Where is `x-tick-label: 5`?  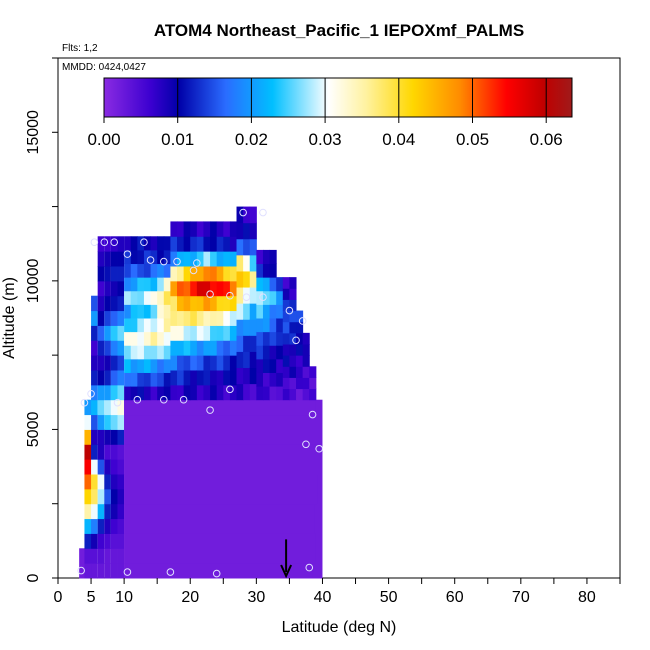
x-tick-label: 5 is located at coordinates (91, 597).